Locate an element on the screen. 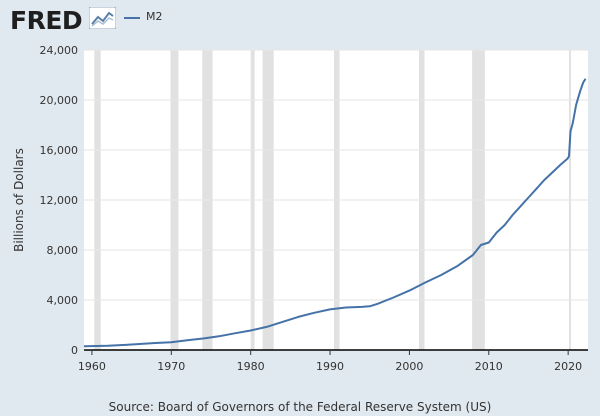 The width and height of the screenshot is (600, 416). legend-label: M2 is located at coordinates (154, 16).